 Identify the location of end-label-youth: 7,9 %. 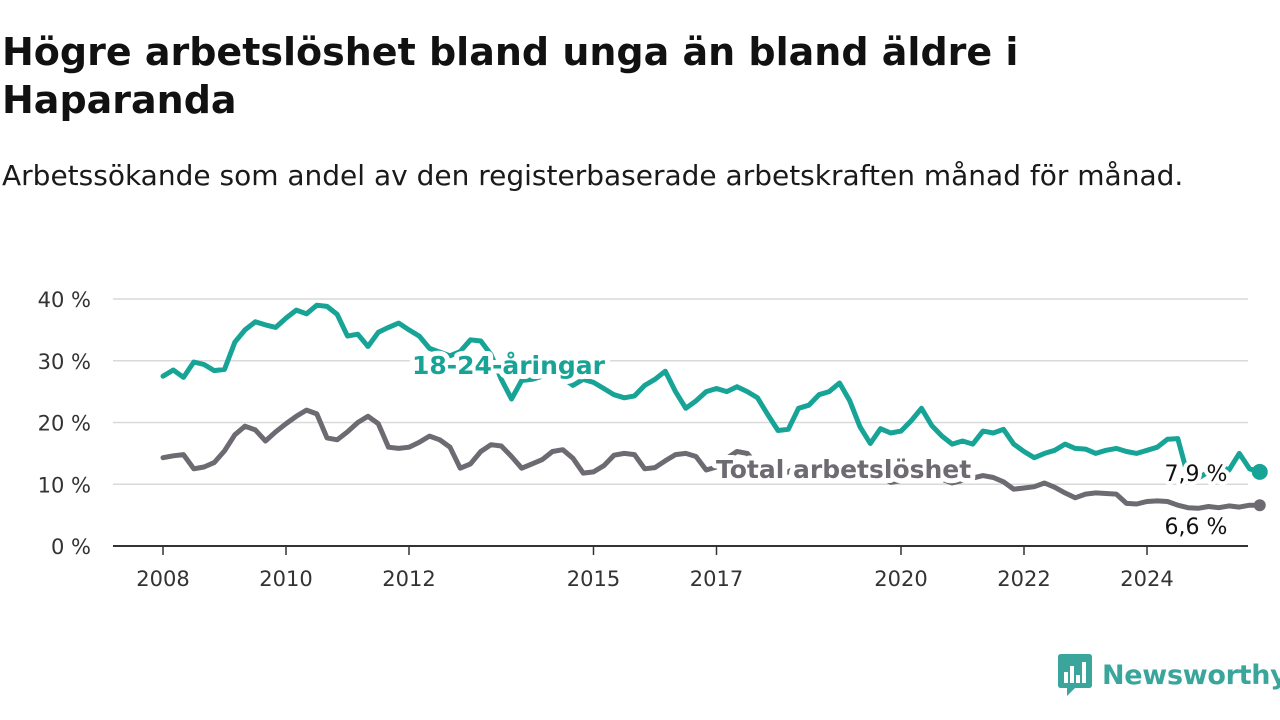
(1196, 474).